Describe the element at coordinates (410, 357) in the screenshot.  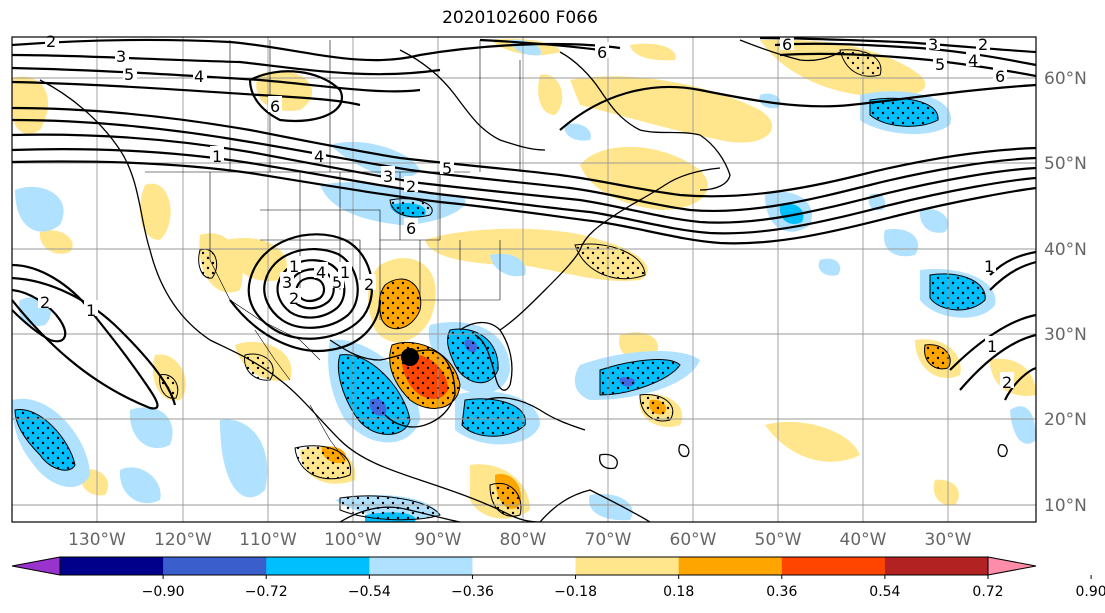
I see `storm-center-marker` at that location.